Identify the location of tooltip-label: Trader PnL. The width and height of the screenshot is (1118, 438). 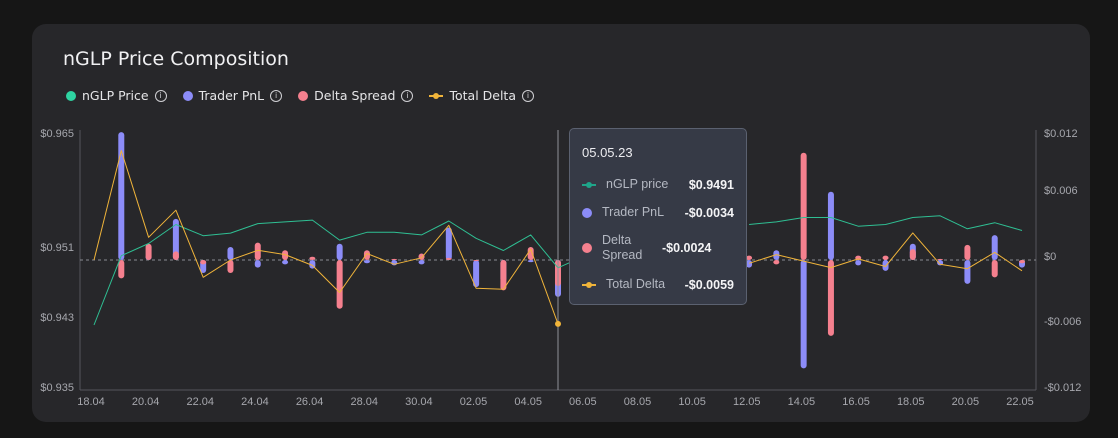
(633, 212).